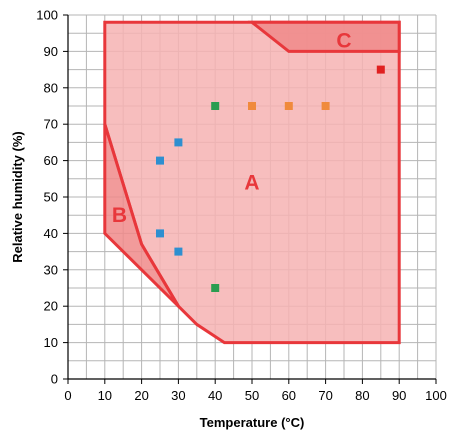 The image size is (452, 434). What do you see at coordinates (51, 87) in the screenshot?
I see `y-tick-label: 80` at bounding box center [51, 87].